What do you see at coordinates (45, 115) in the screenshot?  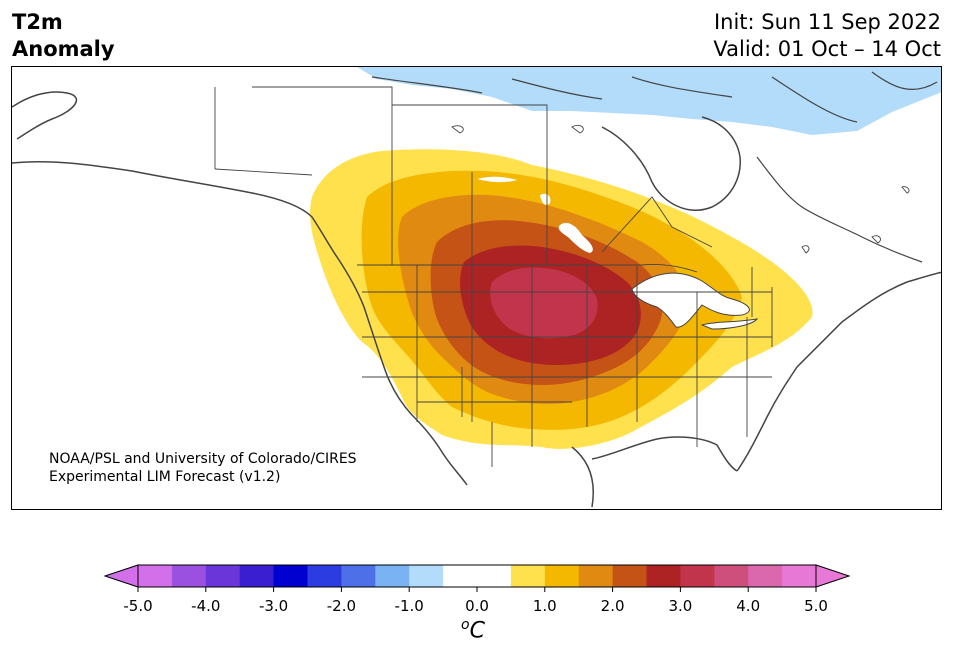 I see `alaska-coastline` at bounding box center [45, 115].